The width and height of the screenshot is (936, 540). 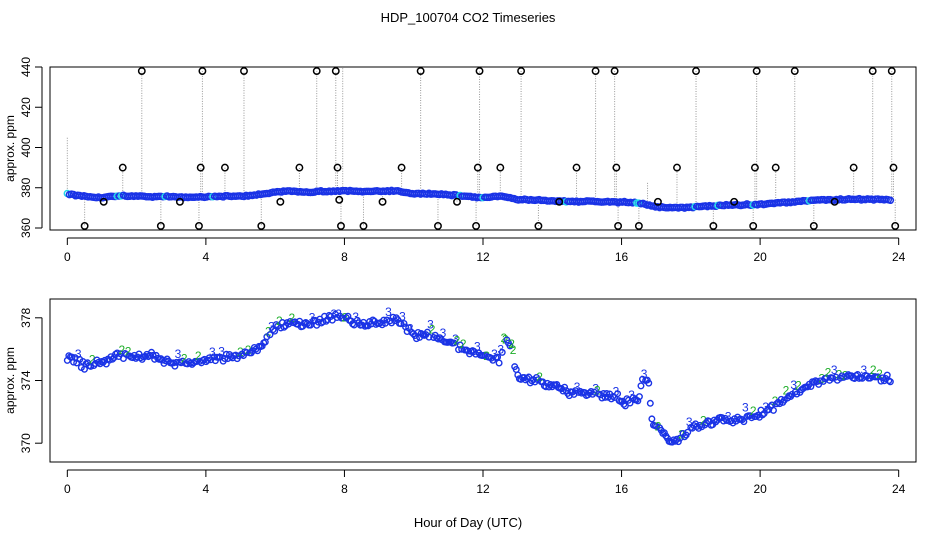 What do you see at coordinates (622, 257) in the screenshot?
I see `top-x-tick-label: 16` at bounding box center [622, 257].